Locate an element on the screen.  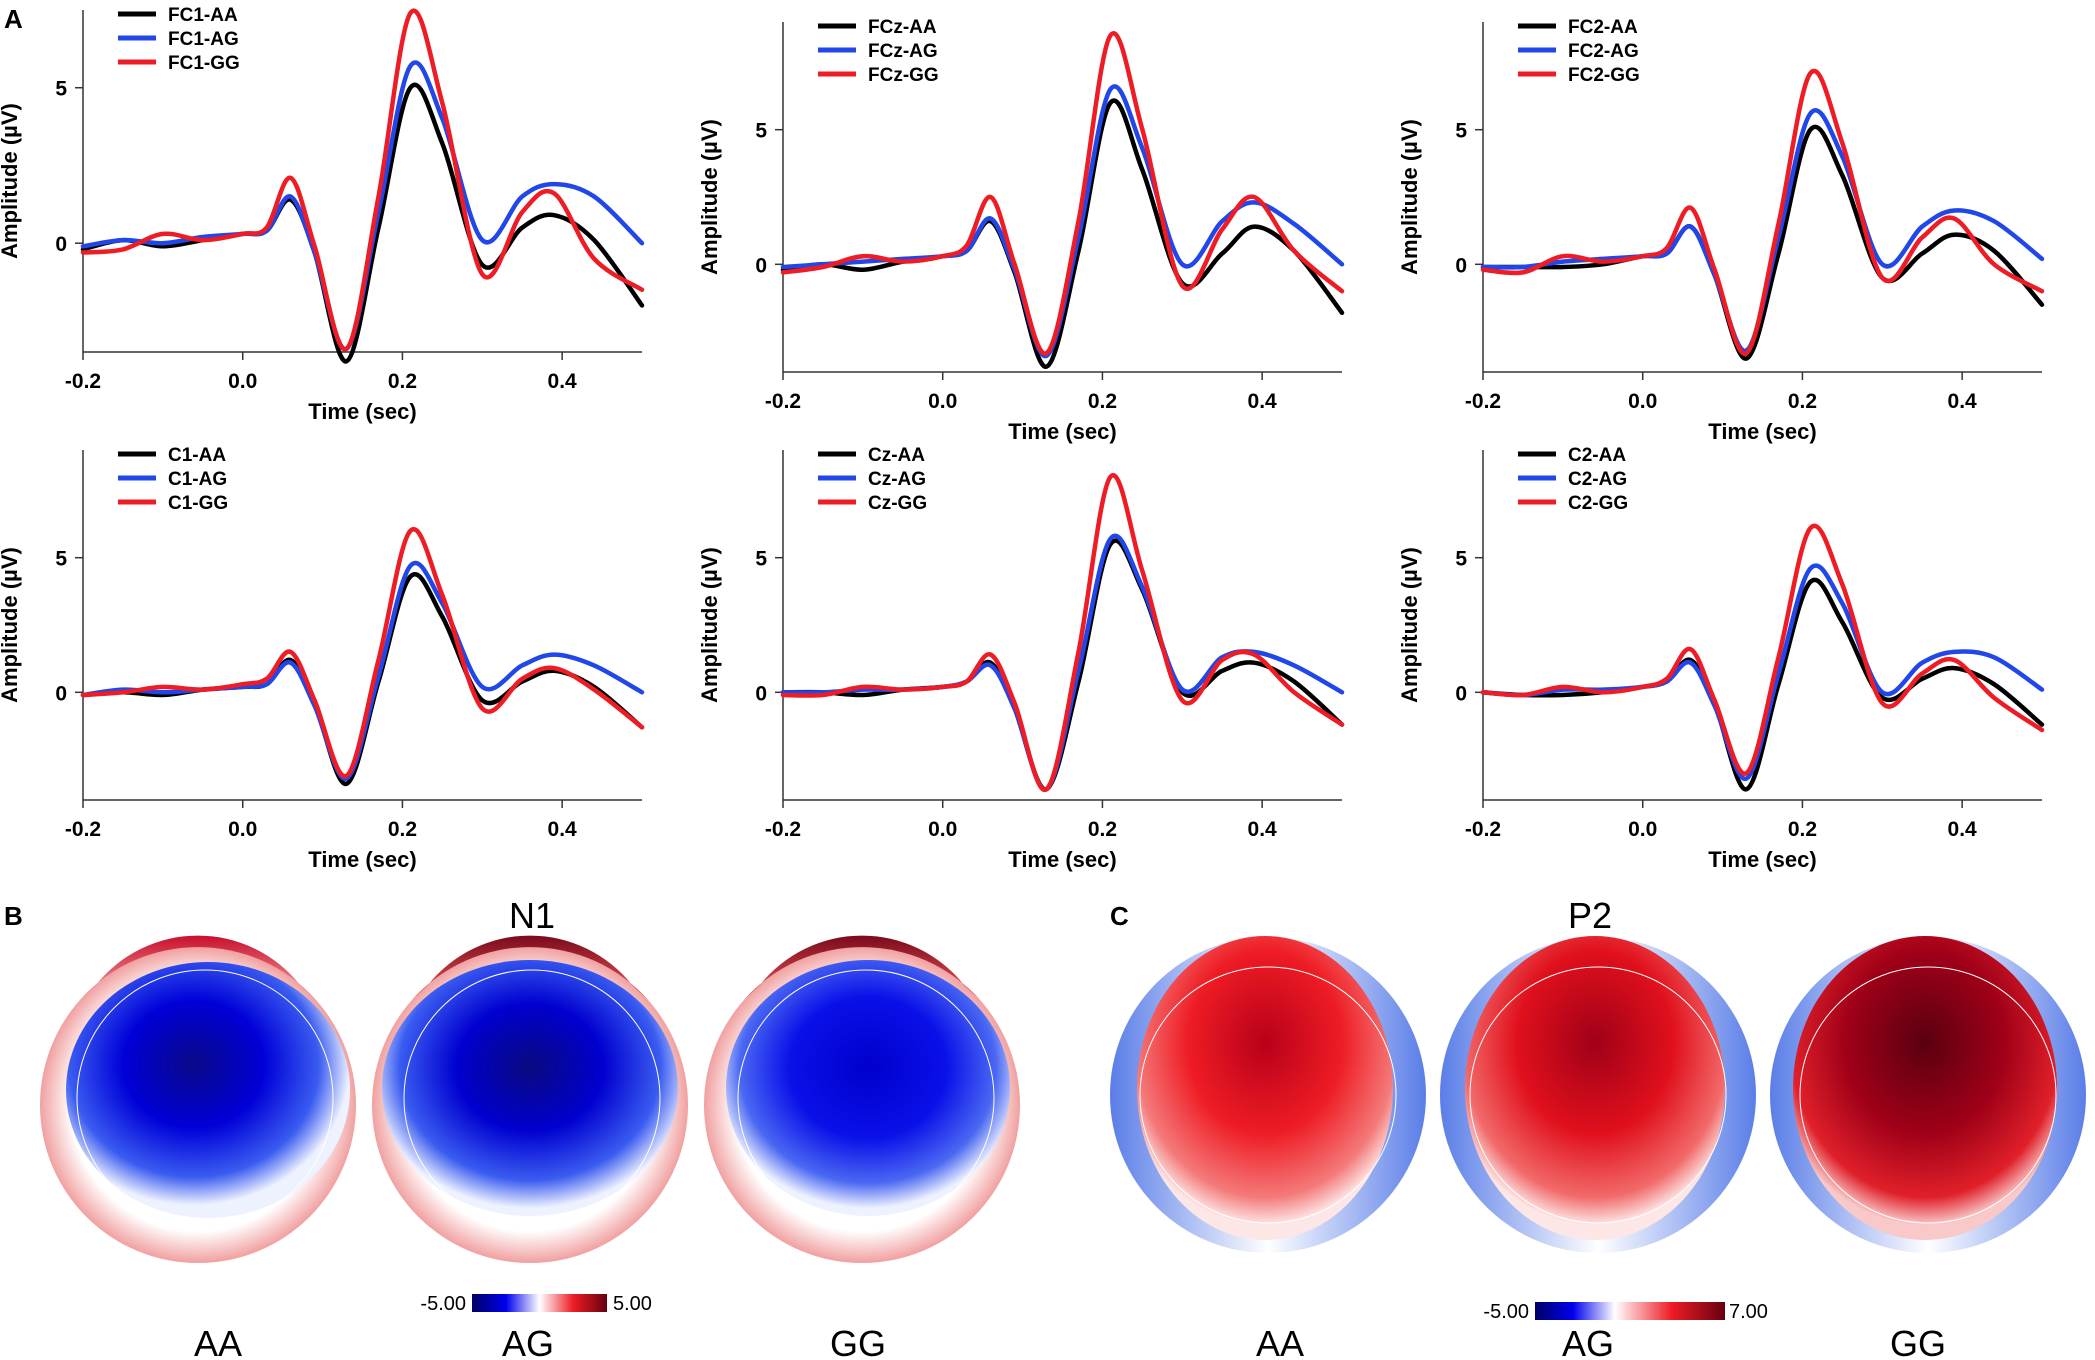
legend-label: C1-AA is located at coordinates (197, 455).